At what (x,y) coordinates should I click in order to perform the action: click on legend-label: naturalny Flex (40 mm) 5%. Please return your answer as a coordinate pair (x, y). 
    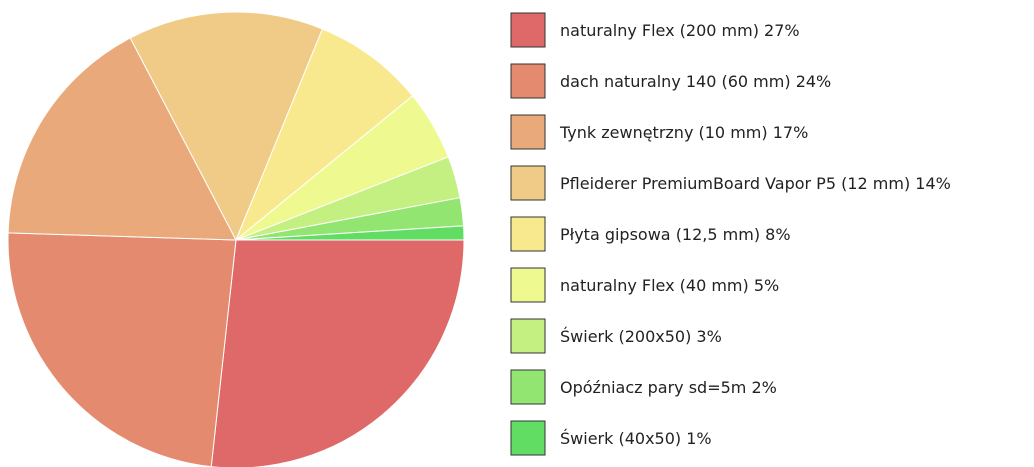
    Looking at the image, I should click on (669, 285).